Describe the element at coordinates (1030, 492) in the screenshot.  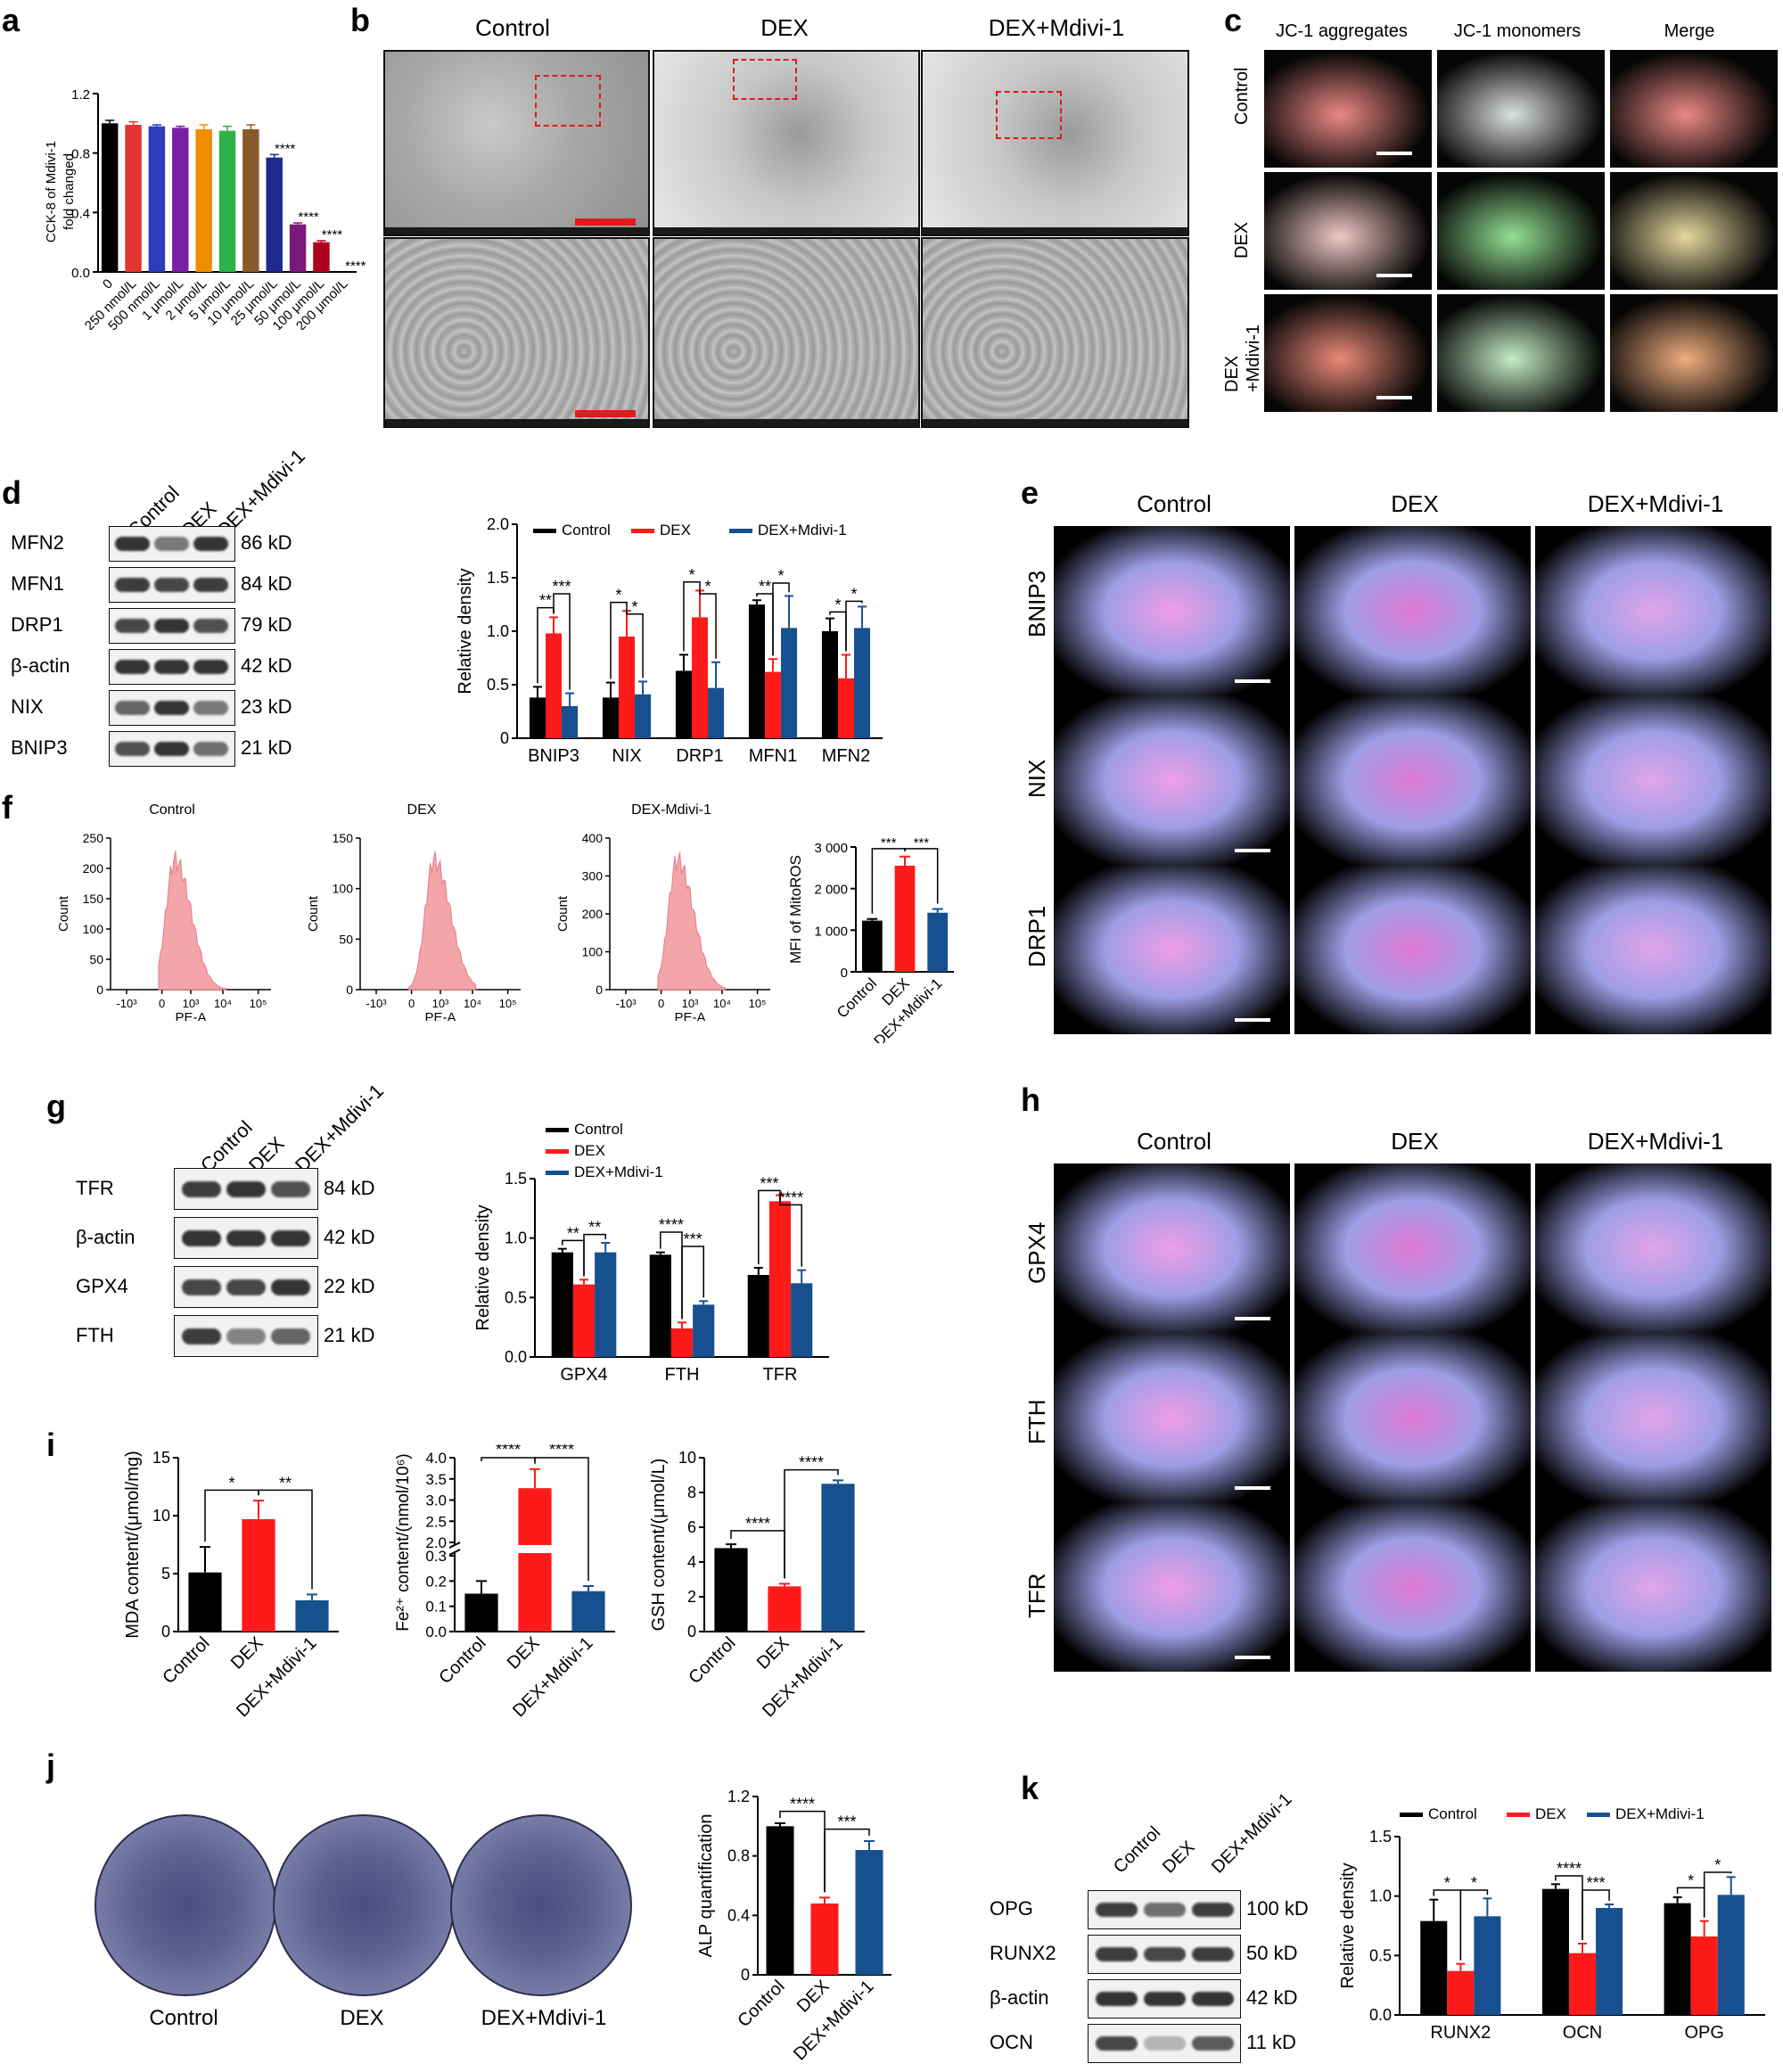
I see `panel-letter-e: e` at that location.